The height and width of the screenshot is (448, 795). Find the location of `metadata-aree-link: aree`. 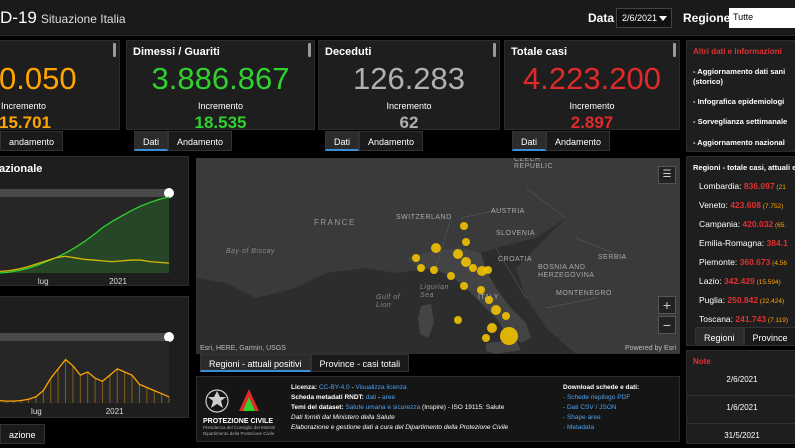

metadata-aree-link: aree is located at coordinates (389, 397).